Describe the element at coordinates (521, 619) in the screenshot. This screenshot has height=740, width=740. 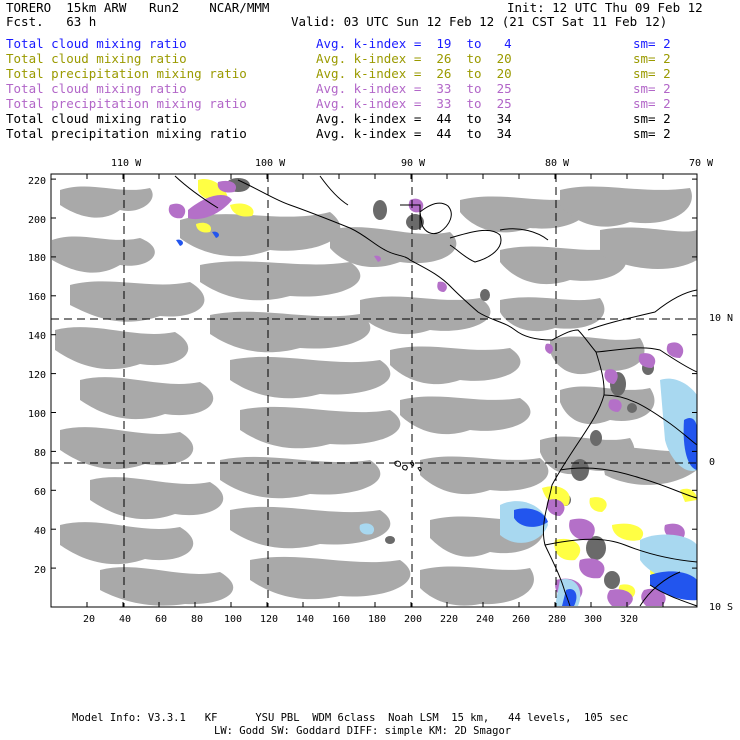
I see `x-tick-label: 260` at that location.